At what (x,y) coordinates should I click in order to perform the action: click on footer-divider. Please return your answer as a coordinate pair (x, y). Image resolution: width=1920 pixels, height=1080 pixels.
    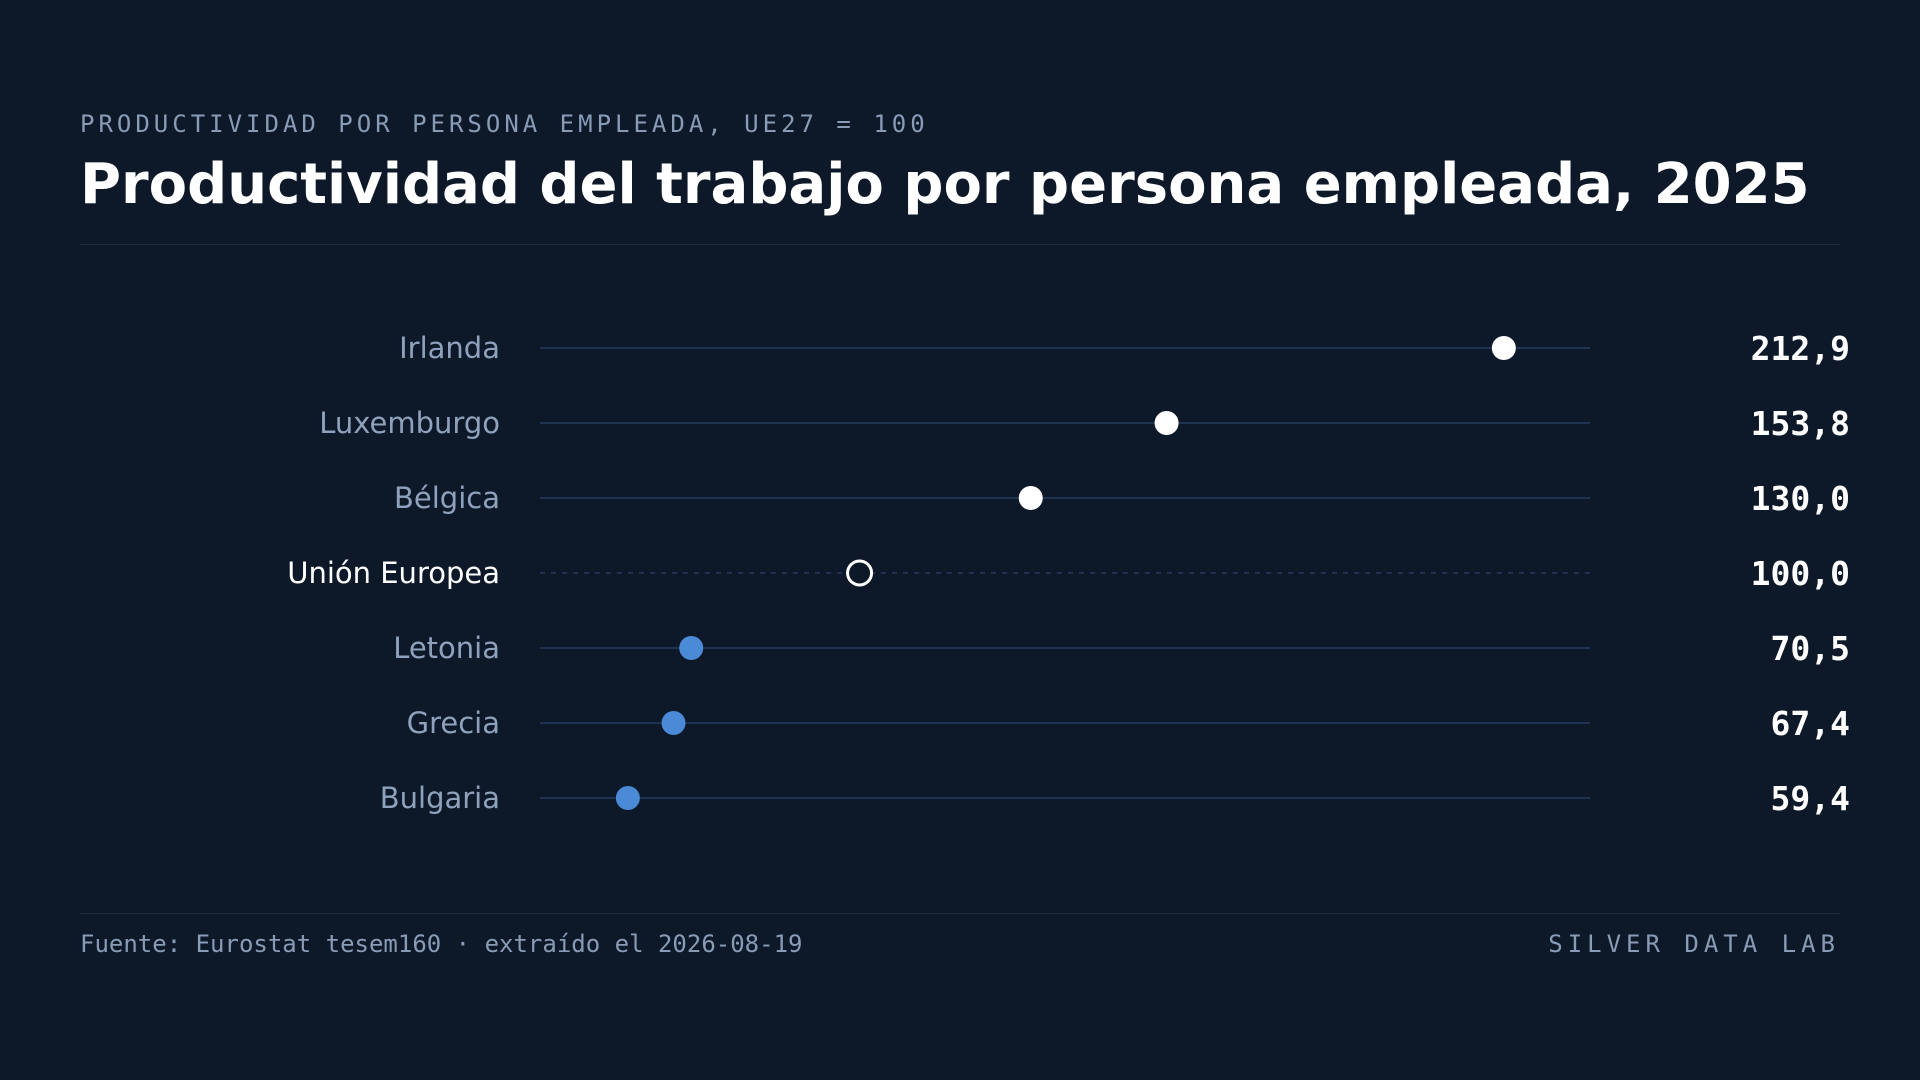
    Looking at the image, I should click on (960, 913).